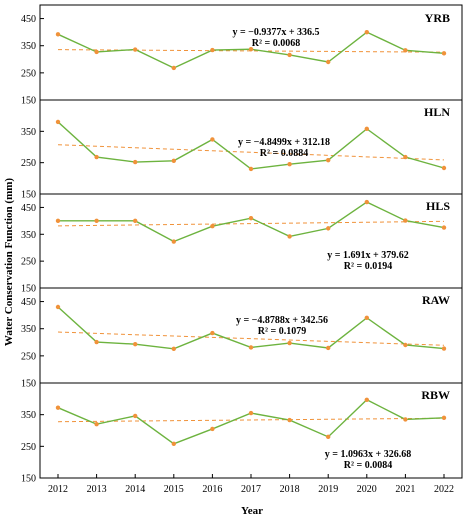  Describe the element at coordinates (405, 489) in the screenshot. I see `x-tick-label: 2021` at that location.